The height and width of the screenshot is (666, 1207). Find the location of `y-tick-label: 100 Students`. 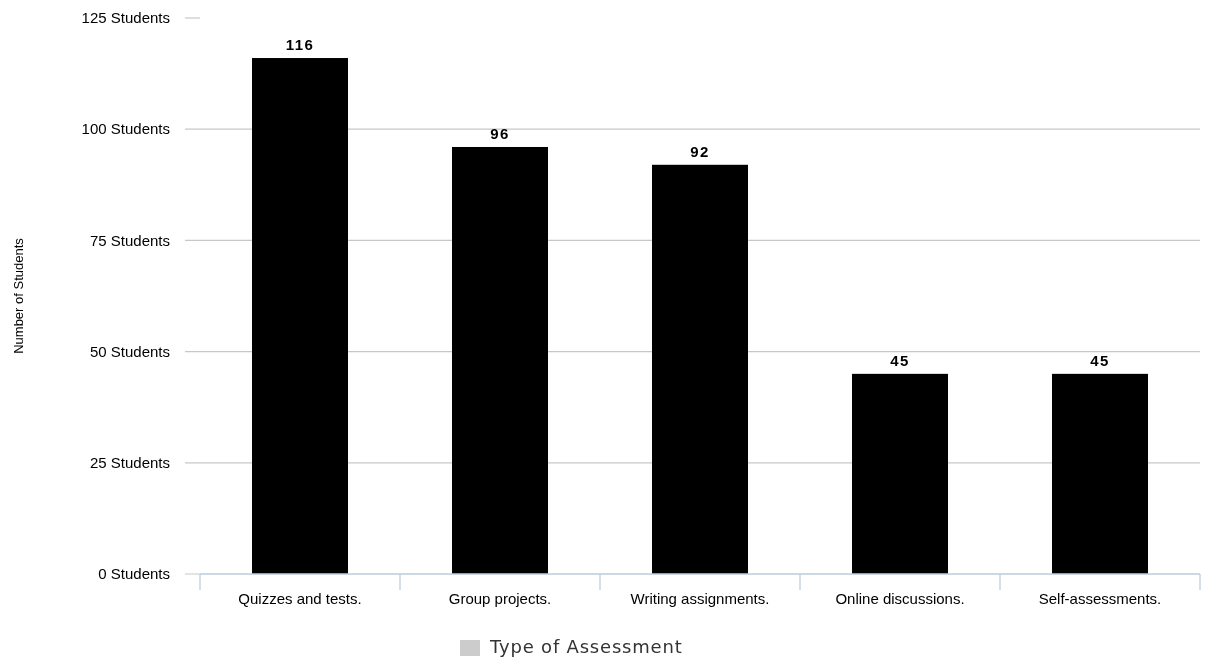

y-tick-label: 100 Students is located at coordinates (125, 129).